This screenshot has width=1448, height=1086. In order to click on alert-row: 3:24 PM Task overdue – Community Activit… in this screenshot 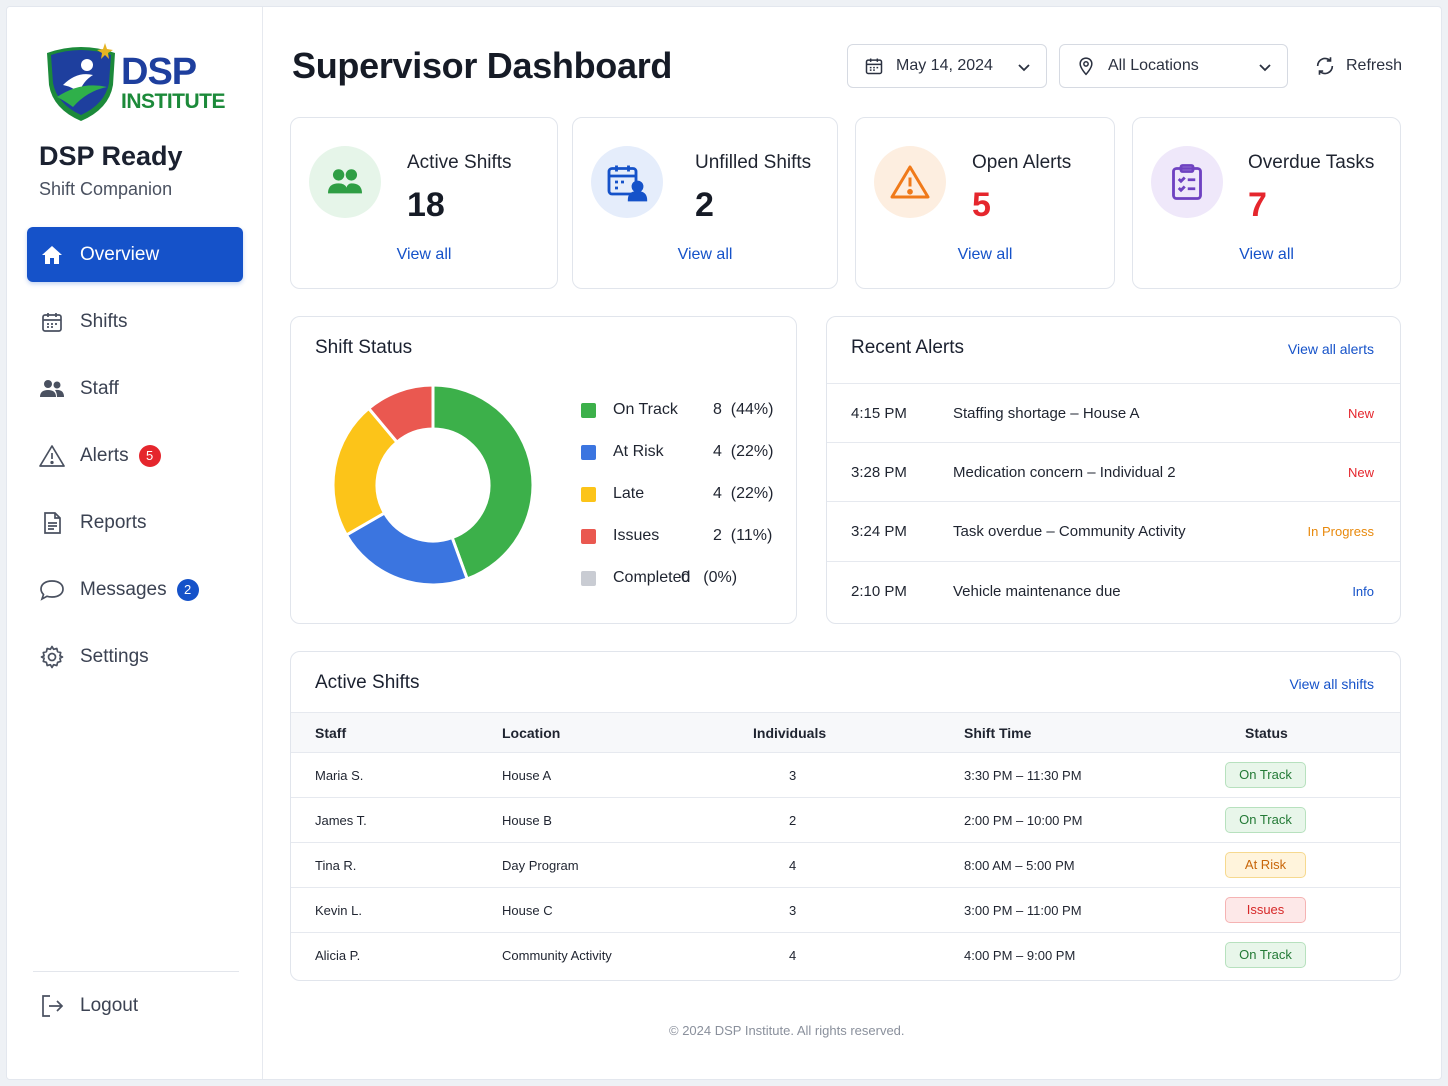, I will do `click(1113, 530)`.